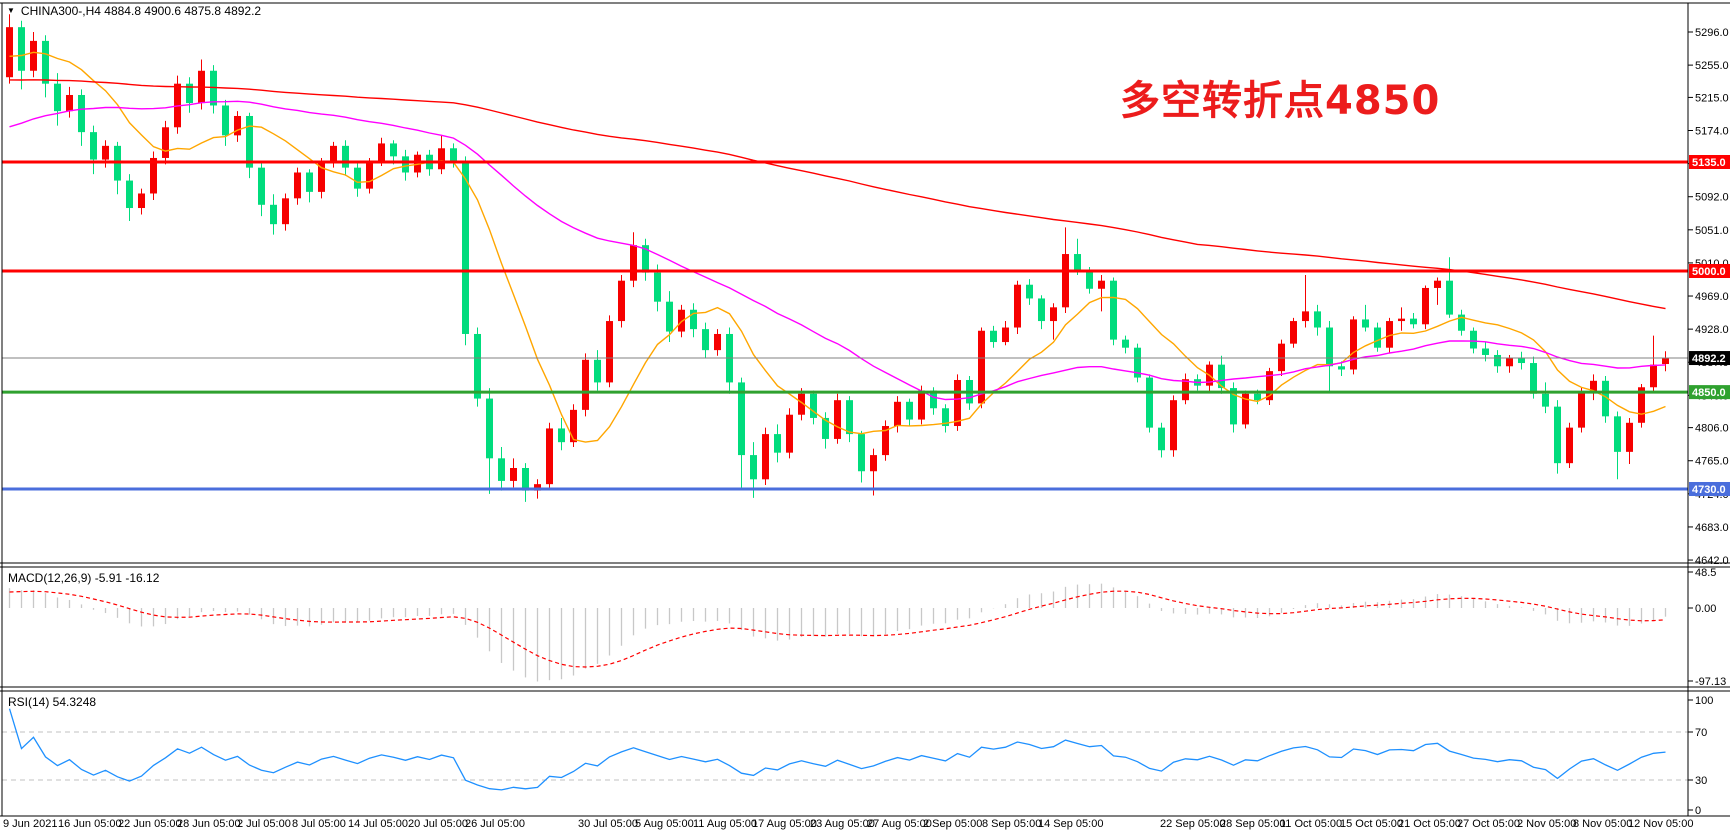  I want to click on svg-text: 9 Jun 2021, so click(30, 824).